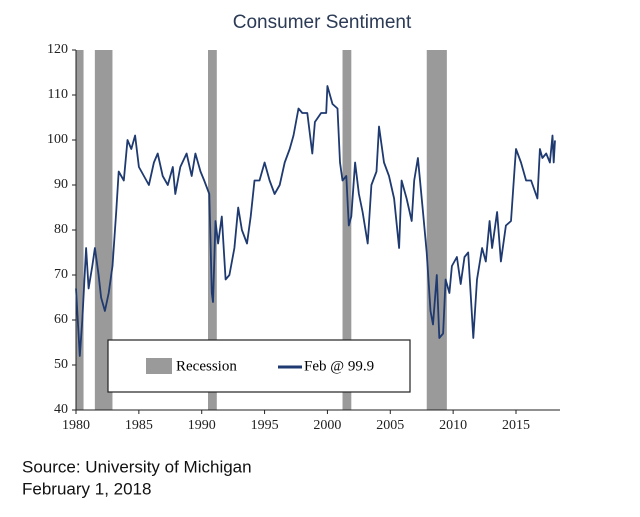 This screenshot has height=517, width=640. What do you see at coordinates (76, 425) in the screenshot?
I see `x-tick-label: 1980` at bounding box center [76, 425].